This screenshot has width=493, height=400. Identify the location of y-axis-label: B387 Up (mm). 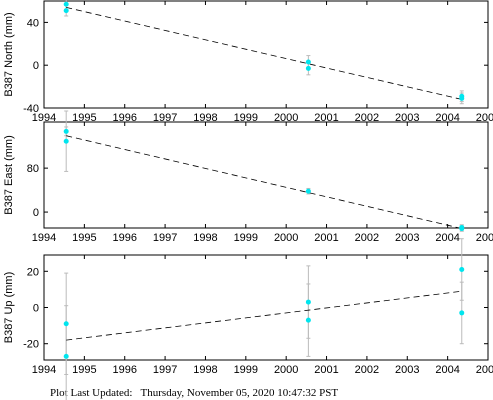
(9, 308).